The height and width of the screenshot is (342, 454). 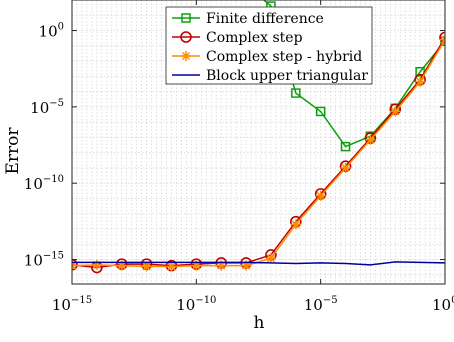 I want to click on legend-box, so click(x=269, y=45).